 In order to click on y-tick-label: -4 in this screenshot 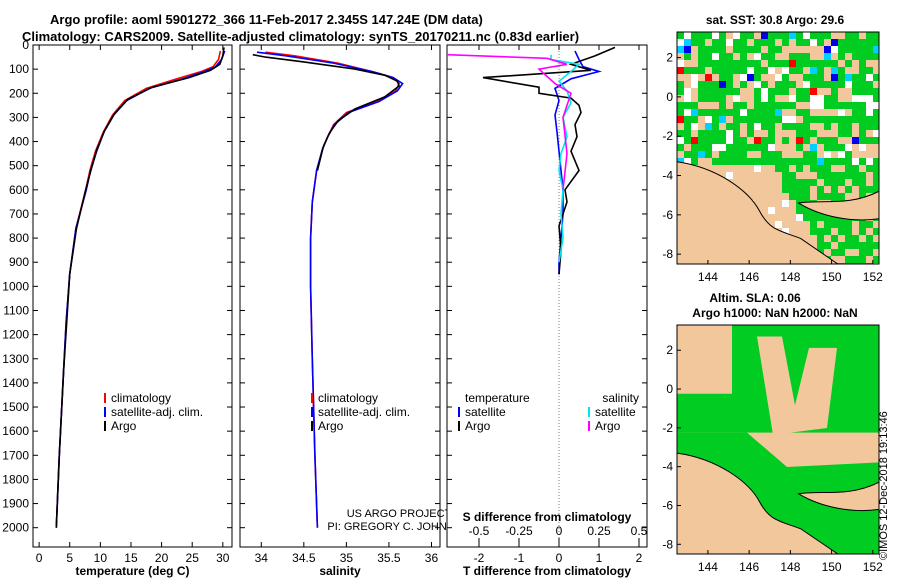, I will do `click(667, 467)`.